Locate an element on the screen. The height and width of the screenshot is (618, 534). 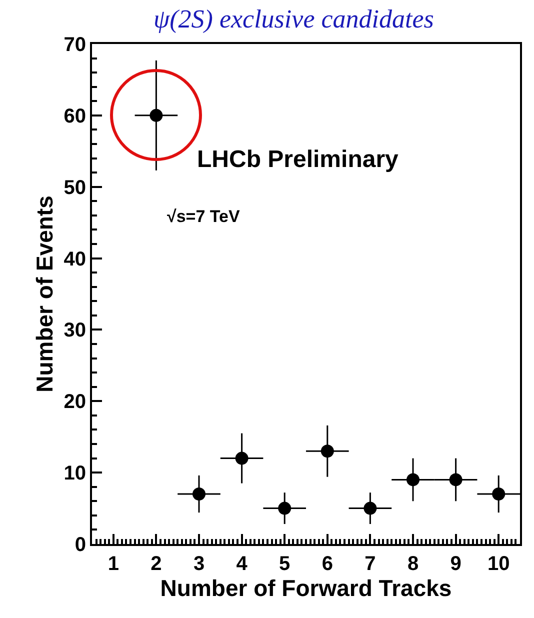
annotation: √s=7 TeV is located at coordinates (203, 216).